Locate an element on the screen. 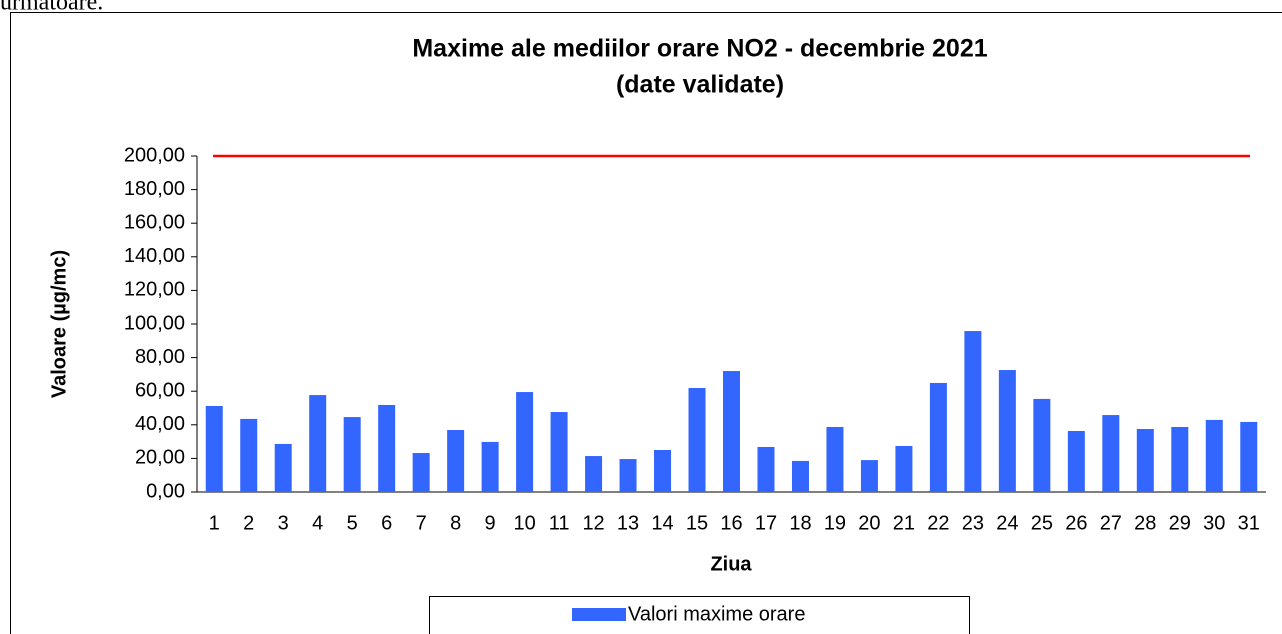 The width and height of the screenshot is (1282, 634). y-tick-label: 140,00 is located at coordinates (154, 256).